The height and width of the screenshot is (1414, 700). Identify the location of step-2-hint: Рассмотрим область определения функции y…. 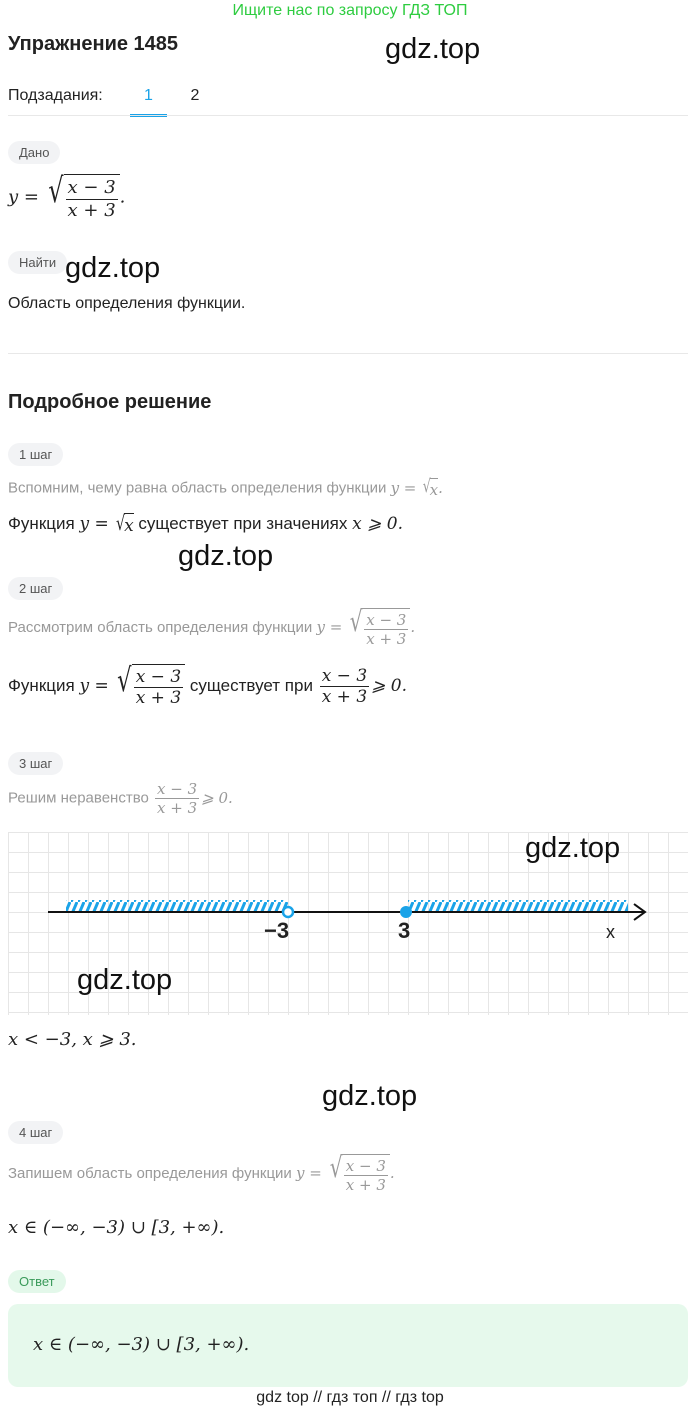
(212, 626).